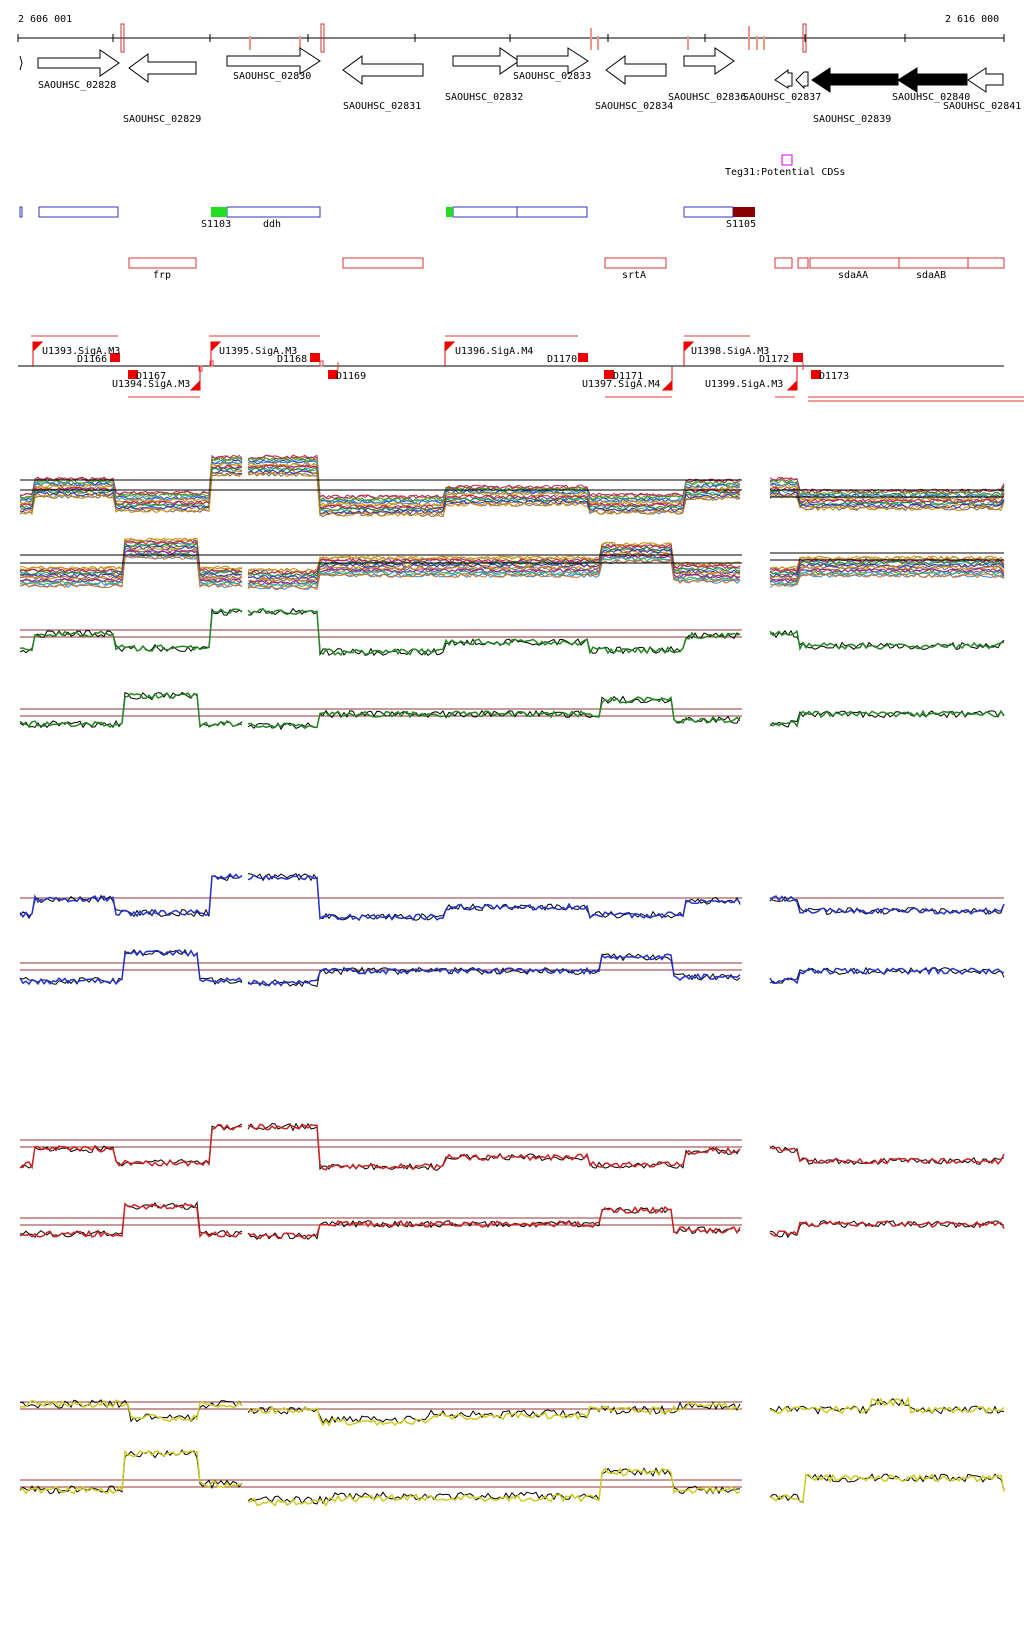  What do you see at coordinates (382, 106) in the screenshot?
I see `gene-label: SAOUHSC_02831` at bounding box center [382, 106].